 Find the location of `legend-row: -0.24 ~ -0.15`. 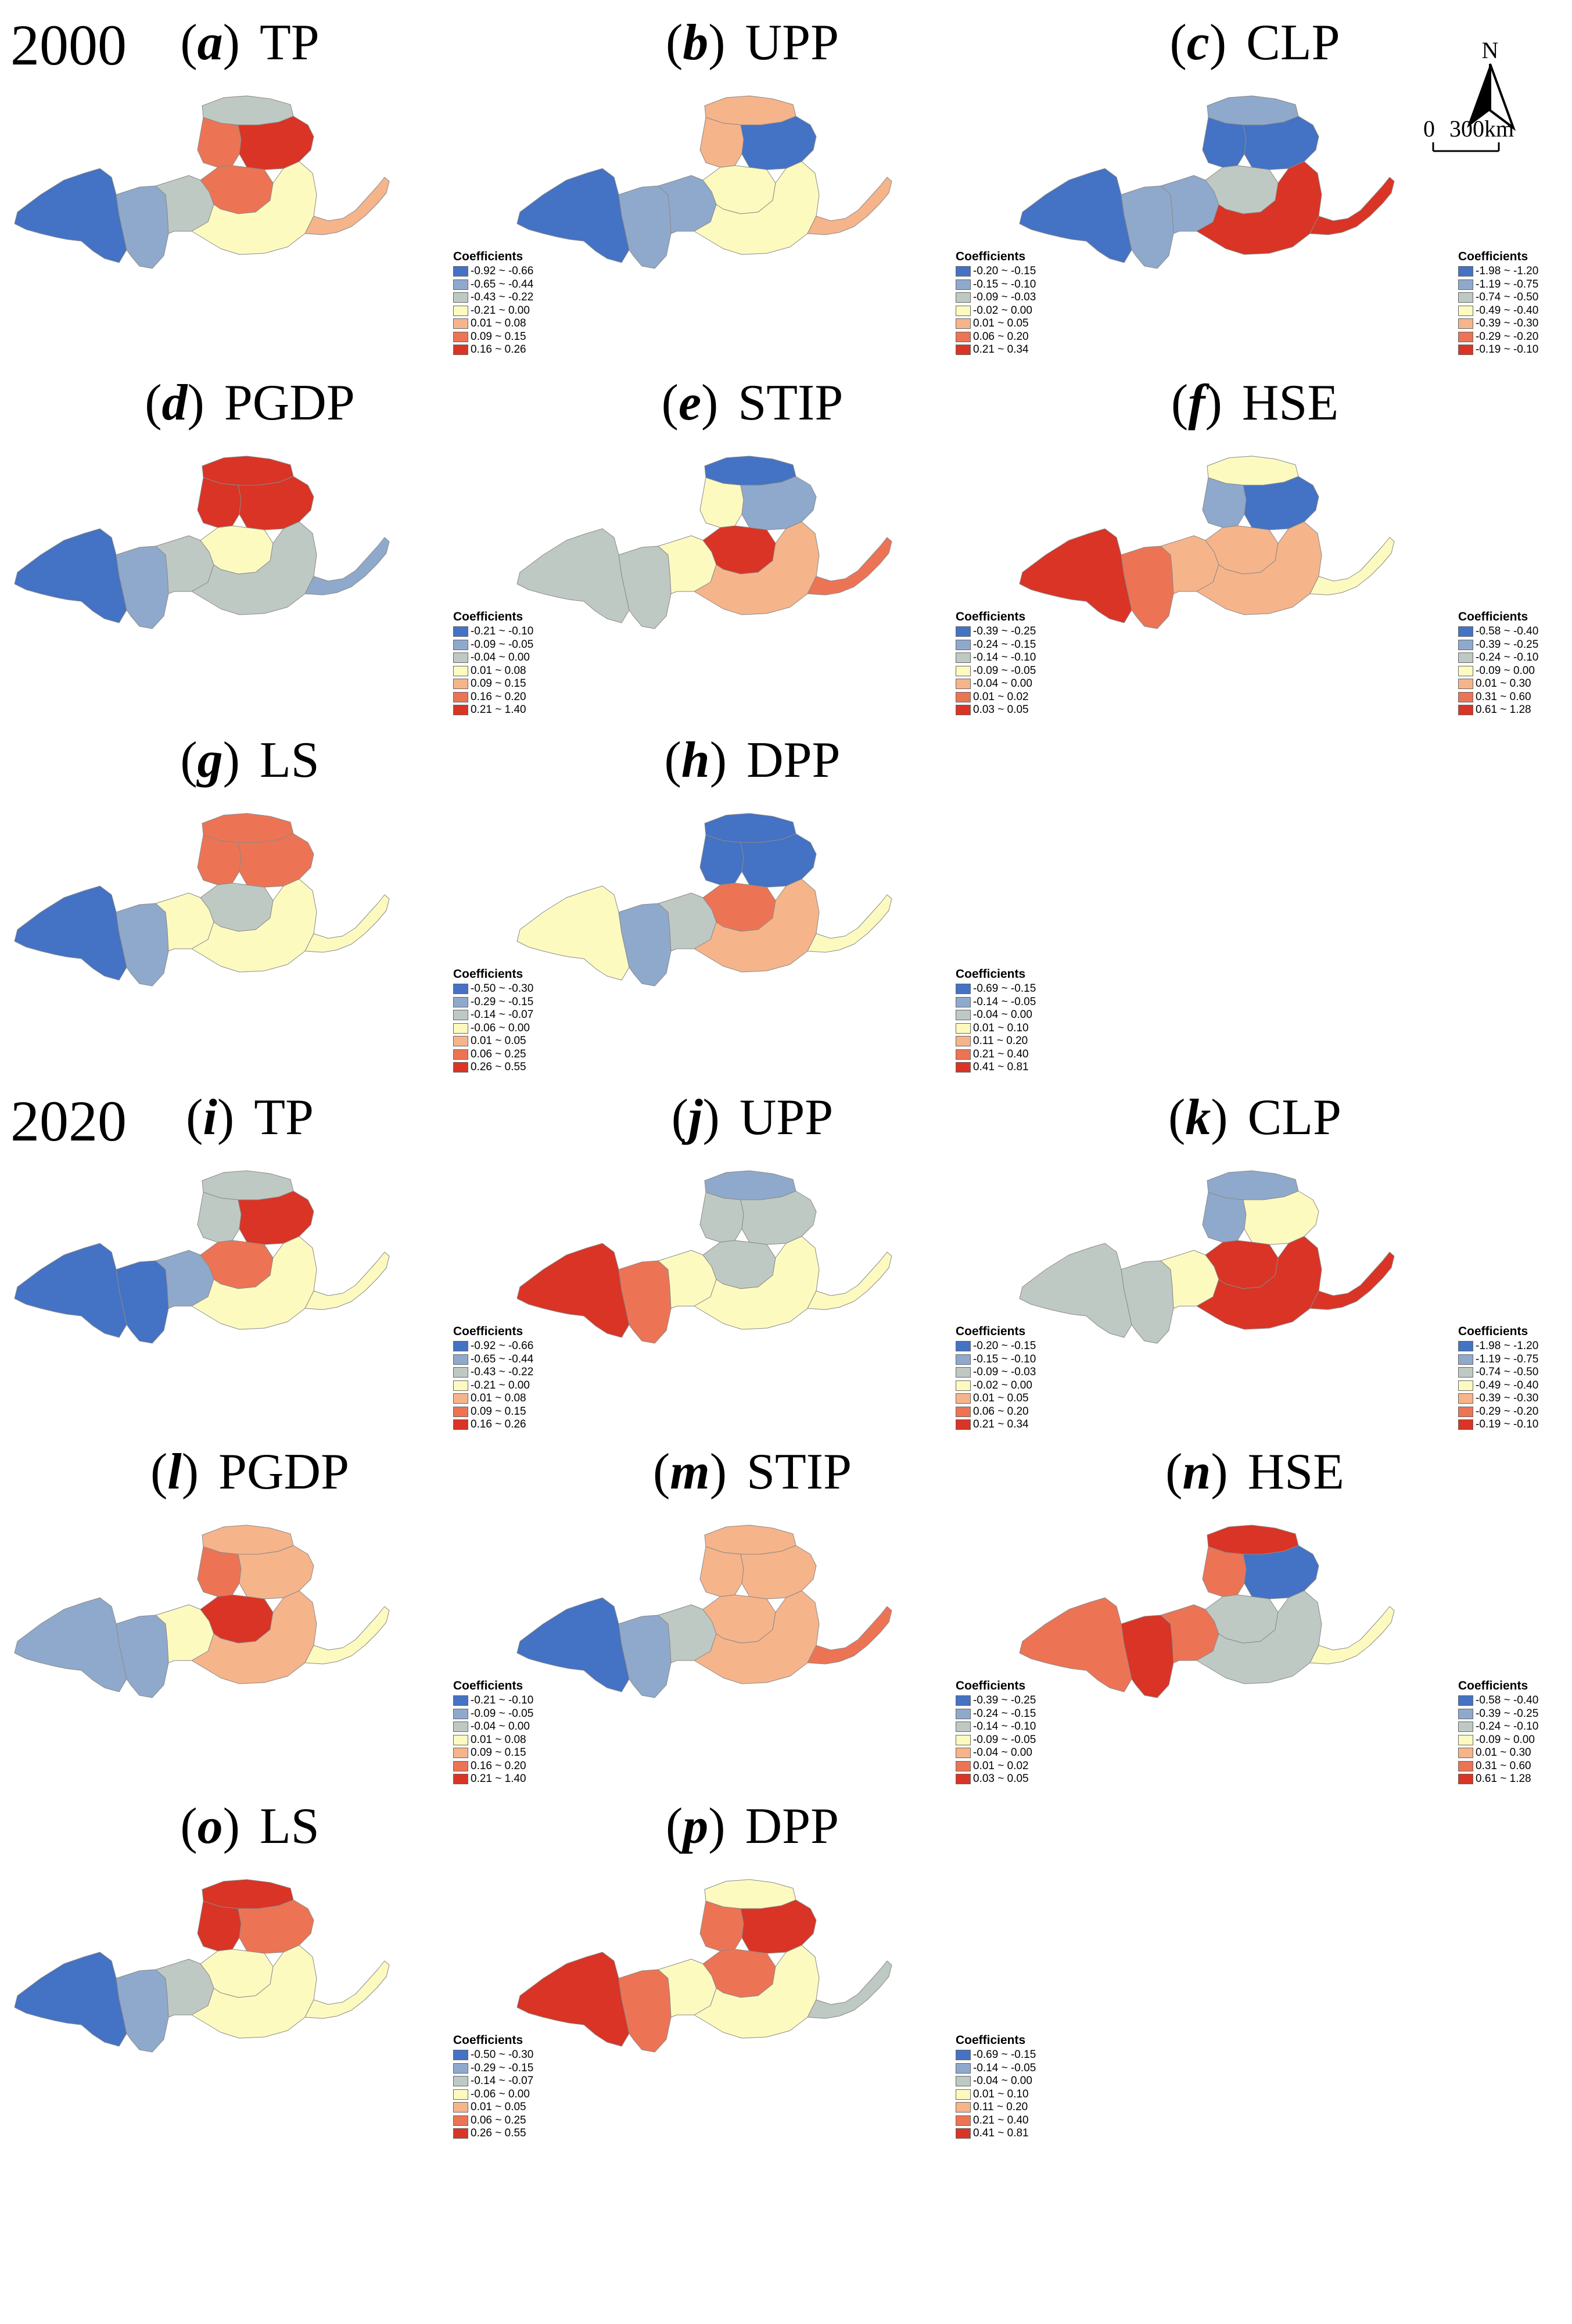

legend-row: -0.24 ~ -0.15 is located at coordinates (1000, 1714).